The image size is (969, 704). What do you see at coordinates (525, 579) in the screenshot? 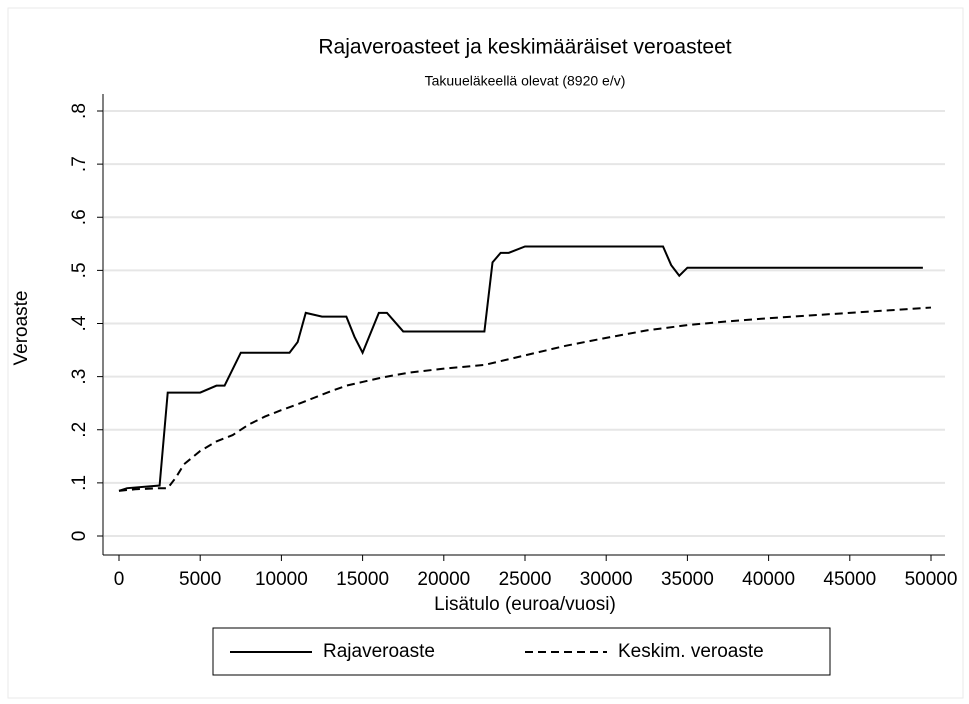
I see `x-tick-label: 25000` at bounding box center [525, 579].